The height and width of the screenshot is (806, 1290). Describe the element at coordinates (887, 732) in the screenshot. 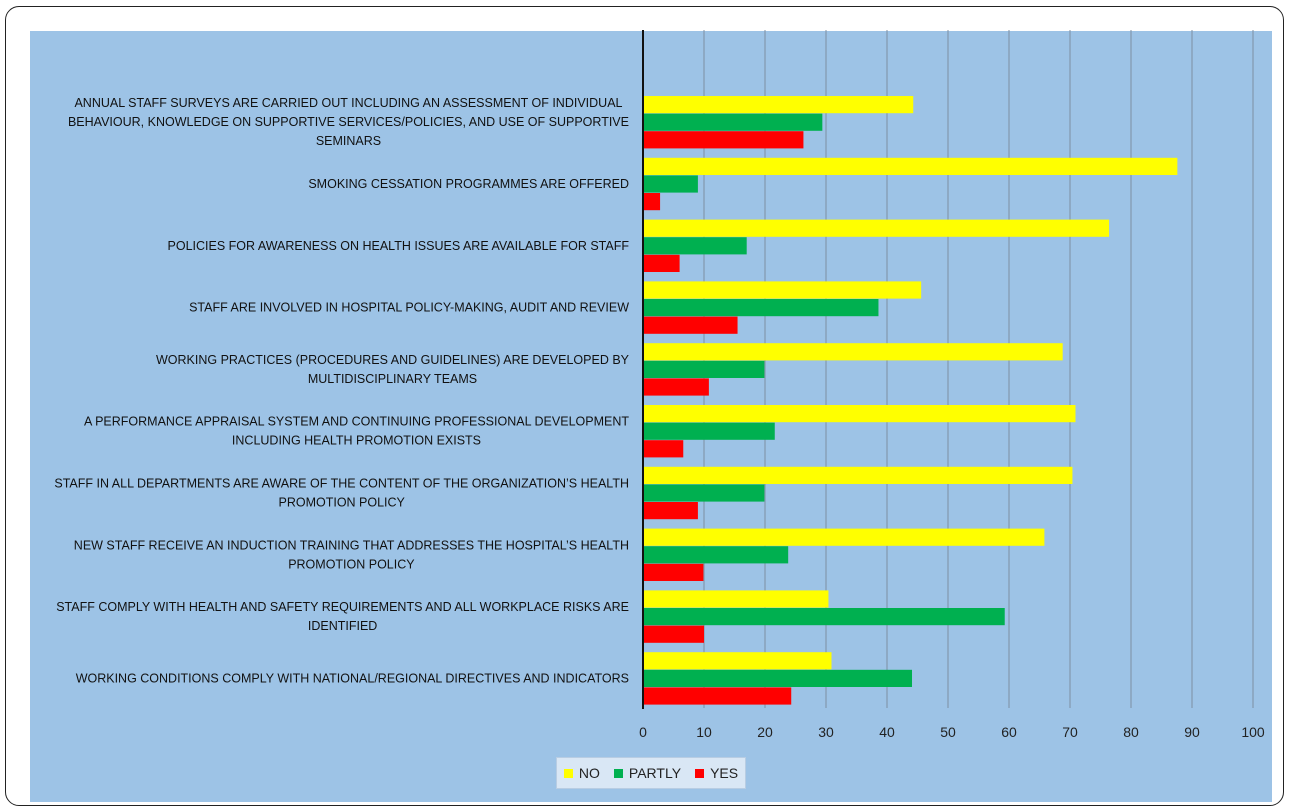

I see `x-tick-label: 40` at that location.